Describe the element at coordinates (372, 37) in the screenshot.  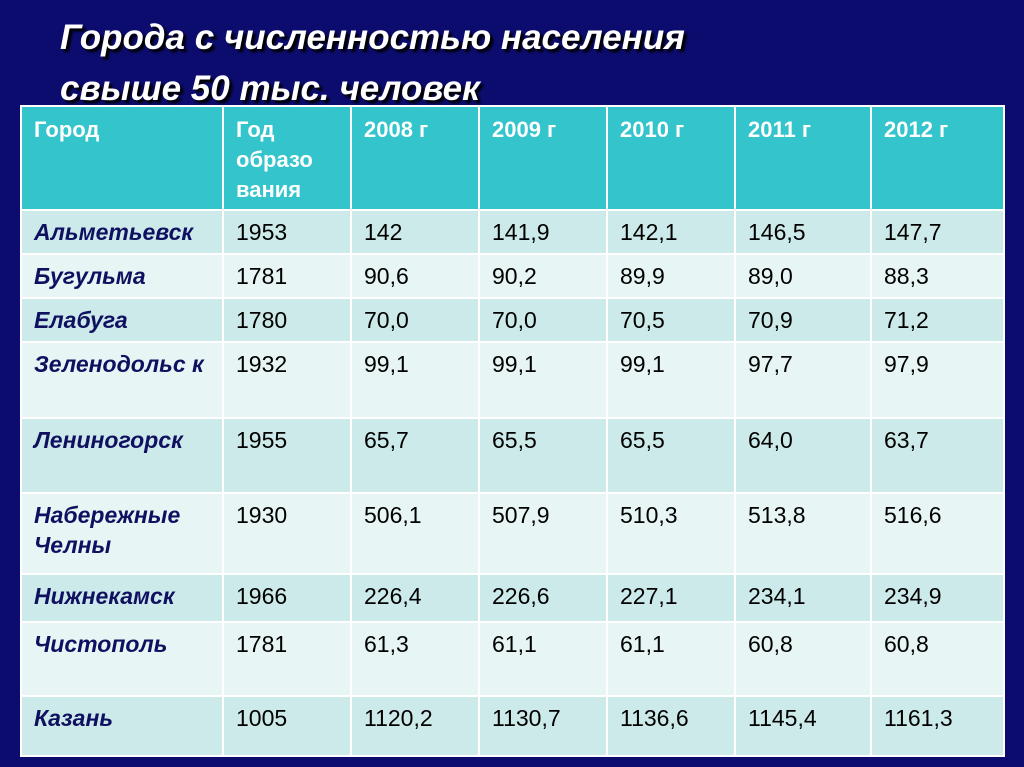
I see `slide-title-line-1: Города с численностью населения` at that location.